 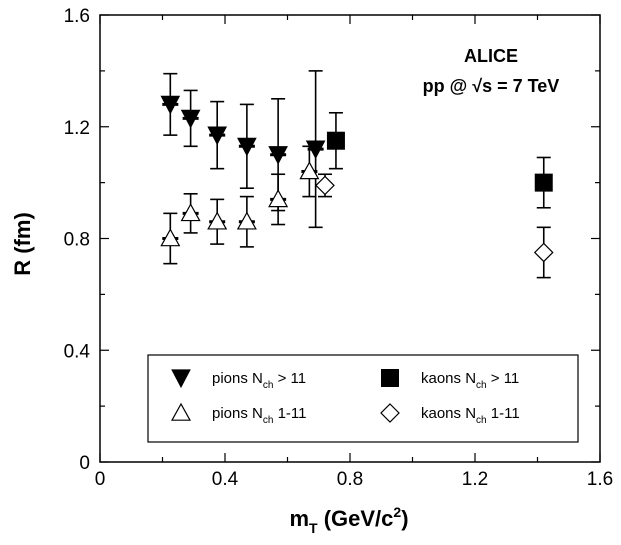 What do you see at coordinates (600, 479) in the screenshot?
I see `x-tick-label: 1.6` at bounding box center [600, 479].